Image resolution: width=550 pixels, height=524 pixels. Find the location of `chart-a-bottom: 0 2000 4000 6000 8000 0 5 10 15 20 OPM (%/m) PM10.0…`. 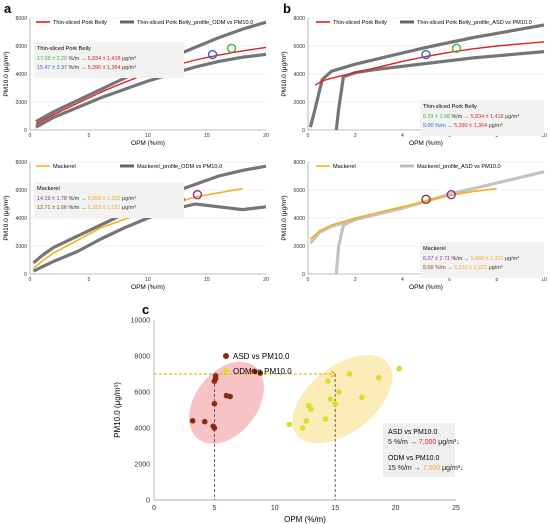

chart-a-bottom: 0 2000 4000 6000 8000 0 5 10 15 20 OPM (%/m) PM10.0… is located at coordinates (136, 225).